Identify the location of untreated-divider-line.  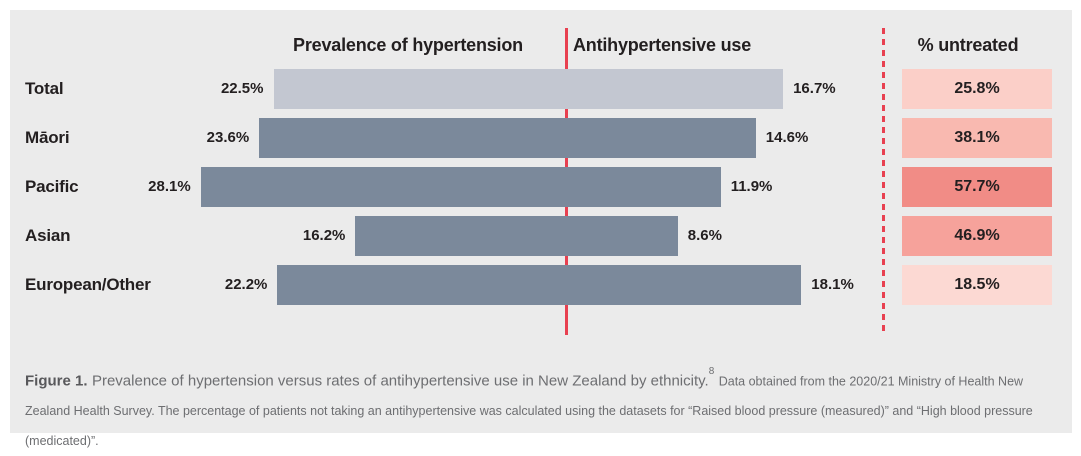
(883, 181).